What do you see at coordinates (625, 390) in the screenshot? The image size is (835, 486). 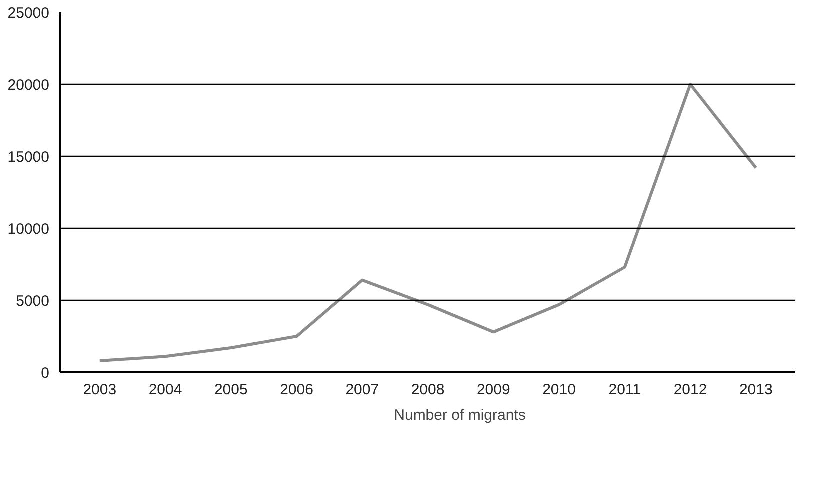 I see `x-tick-label: 2011` at bounding box center [625, 390].